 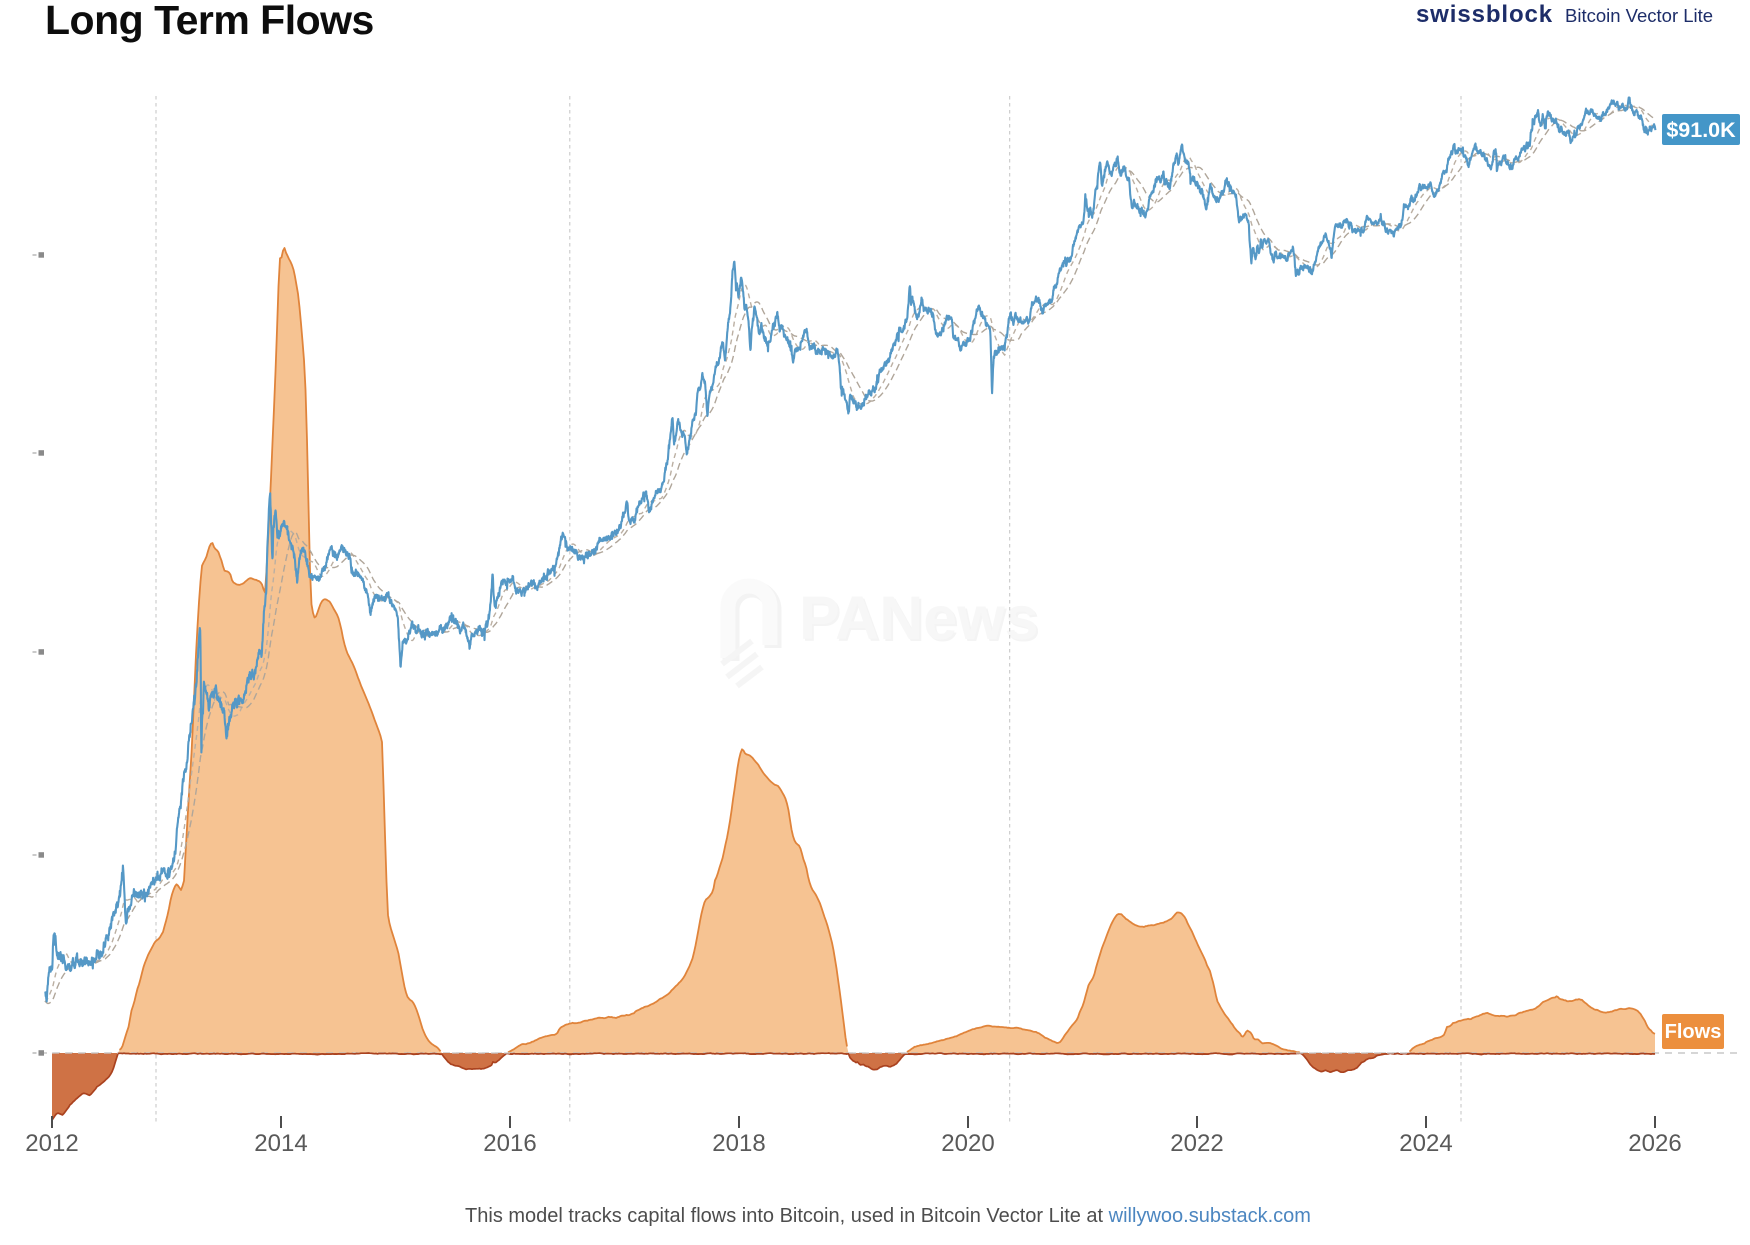 I want to click on svg-text: Long Term Flows, so click(x=209, y=21).